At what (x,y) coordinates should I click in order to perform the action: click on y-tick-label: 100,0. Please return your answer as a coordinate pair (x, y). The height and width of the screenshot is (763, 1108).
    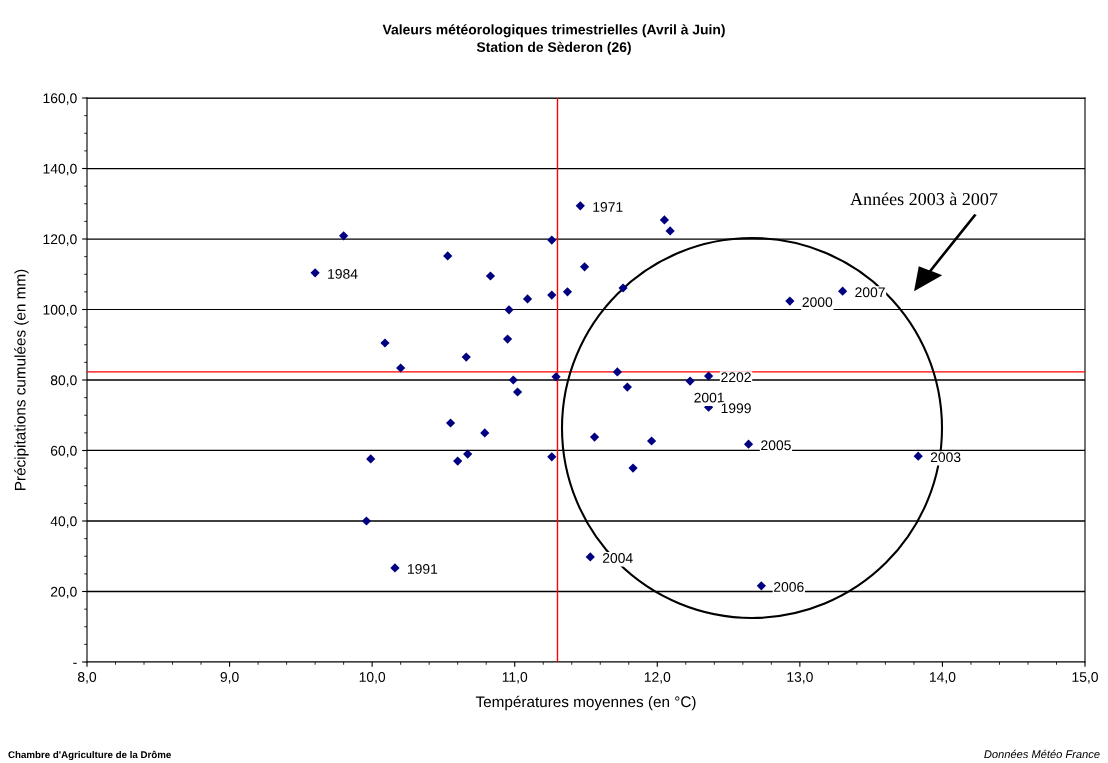
    Looking at the image, I should click on (60, 310).